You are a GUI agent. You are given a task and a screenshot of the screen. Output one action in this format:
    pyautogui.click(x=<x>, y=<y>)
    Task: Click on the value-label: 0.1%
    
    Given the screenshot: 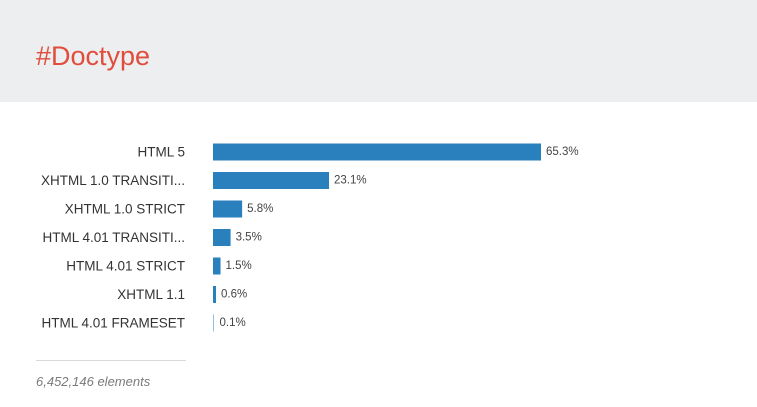 What is the action you would take?
    pyautogui.click(x=233, y=323)
    